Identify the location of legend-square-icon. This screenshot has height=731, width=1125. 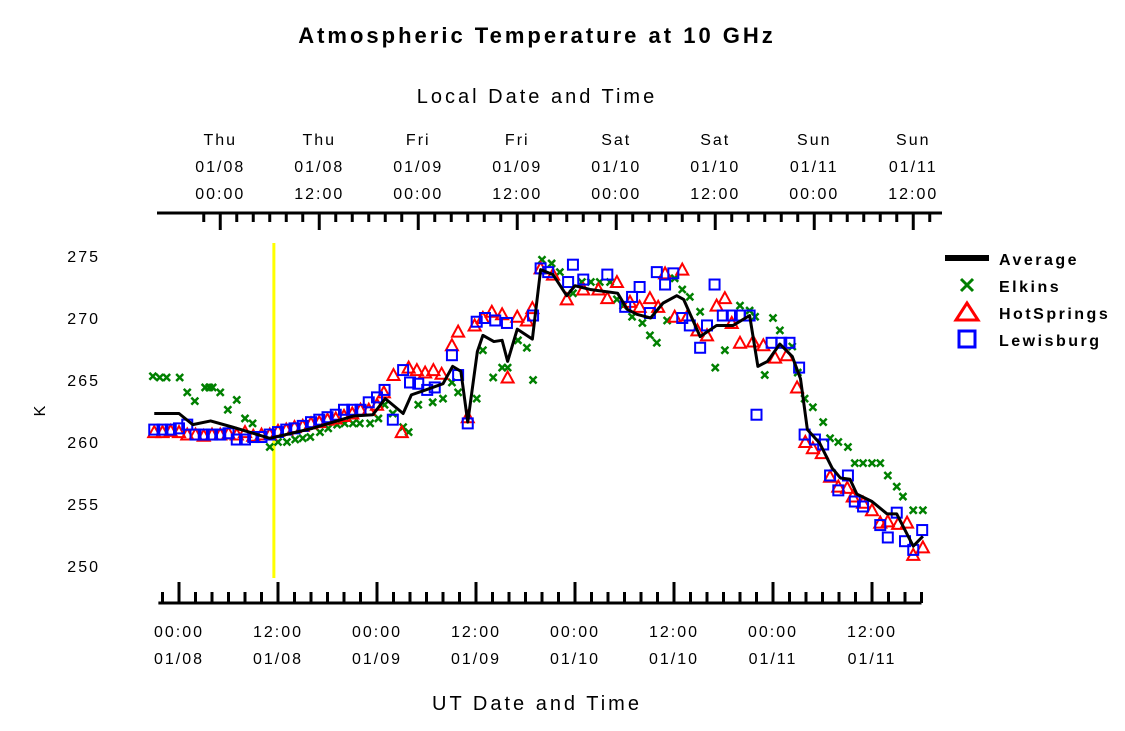
(967, 339).